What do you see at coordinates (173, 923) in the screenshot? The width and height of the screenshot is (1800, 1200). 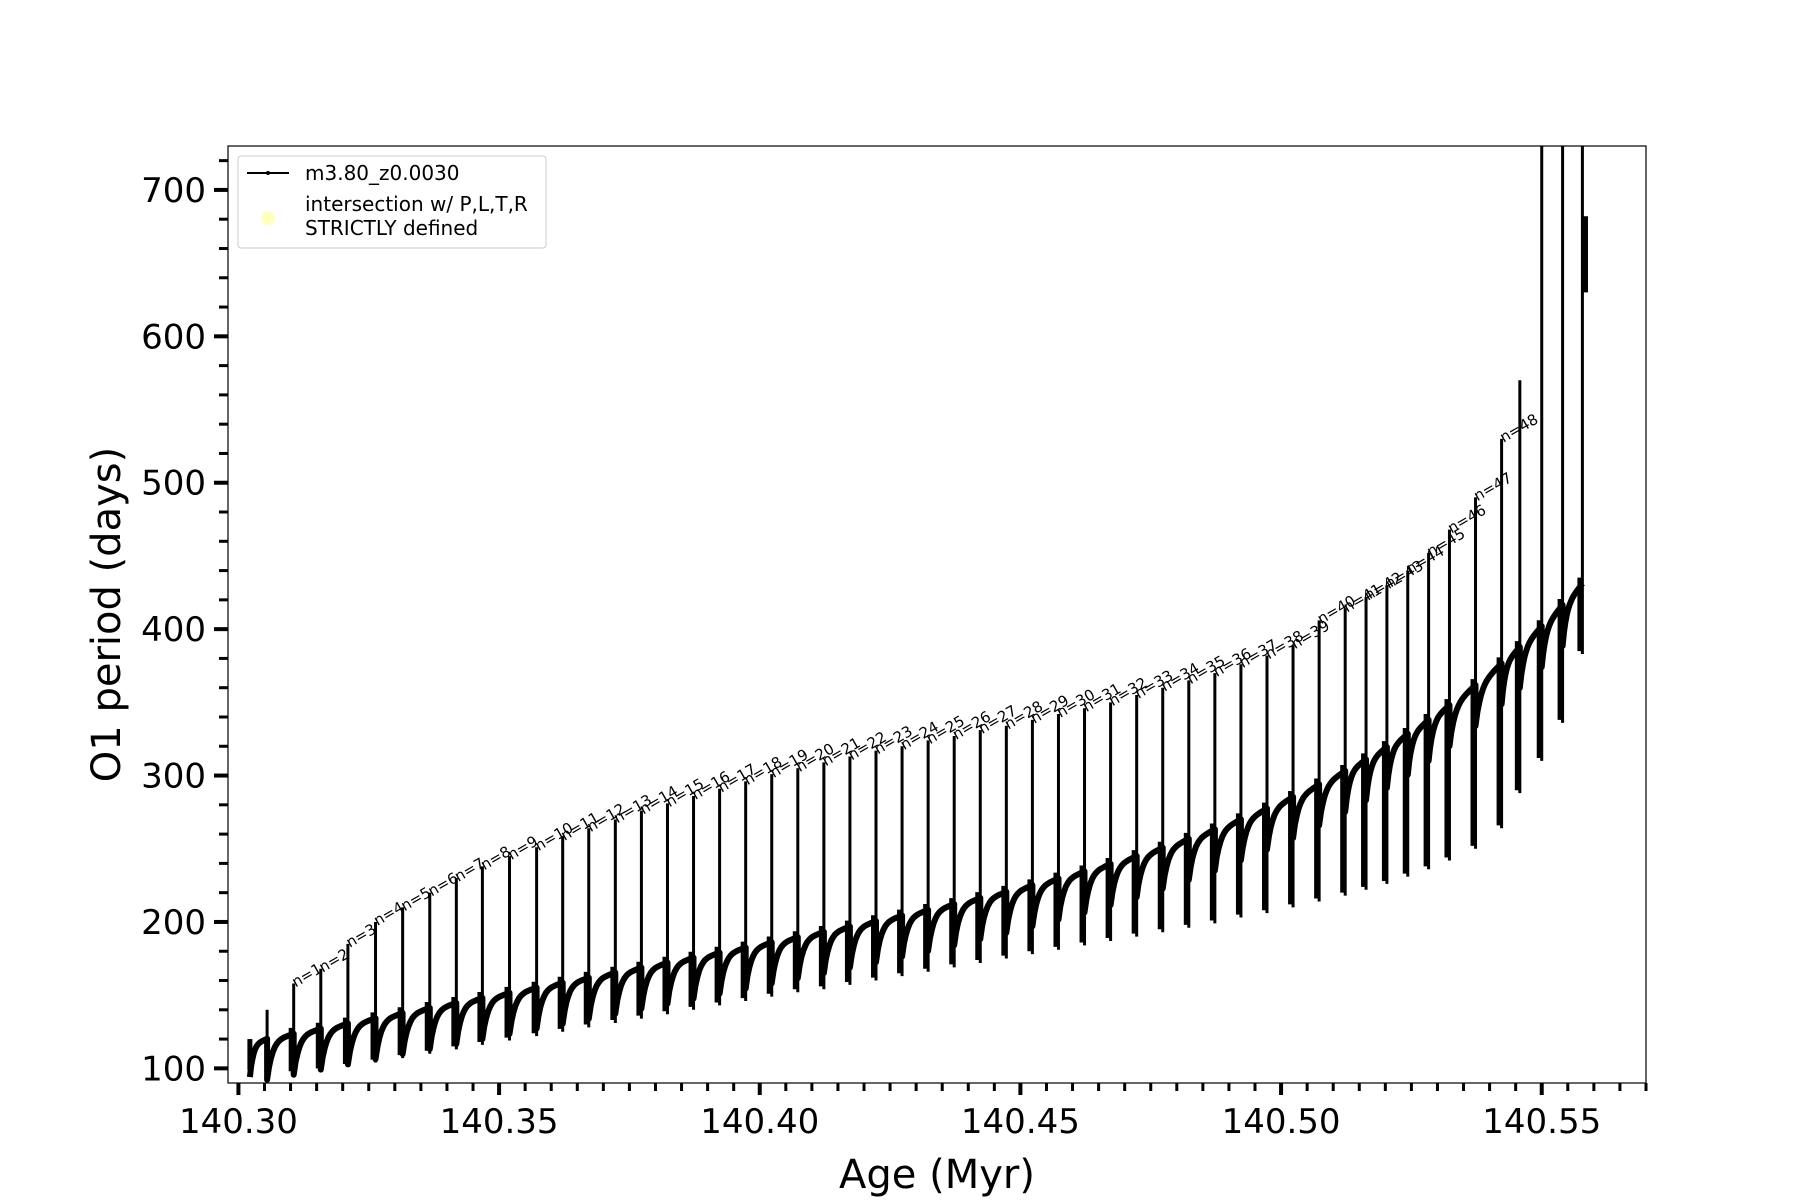 I see `y-tick-label: 200` at bounding box center [173, 923].